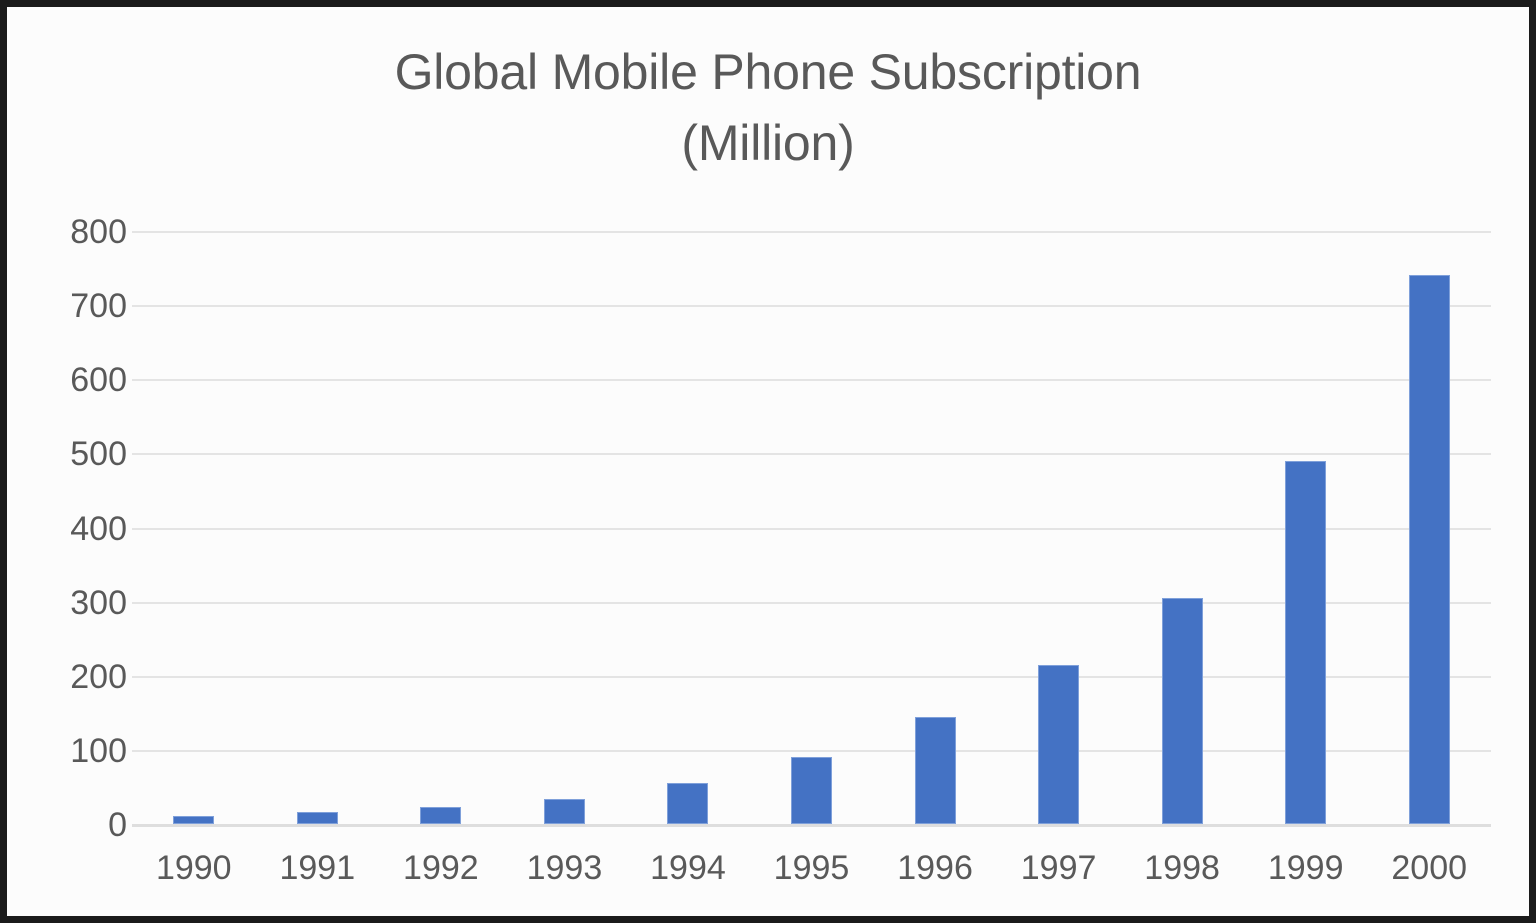 The image size is (1536, 923). What do you see at coordinates (1058, 868) in the screenshot?
I see `x-tick-label: 1997` at bounding box center [1058, 868].